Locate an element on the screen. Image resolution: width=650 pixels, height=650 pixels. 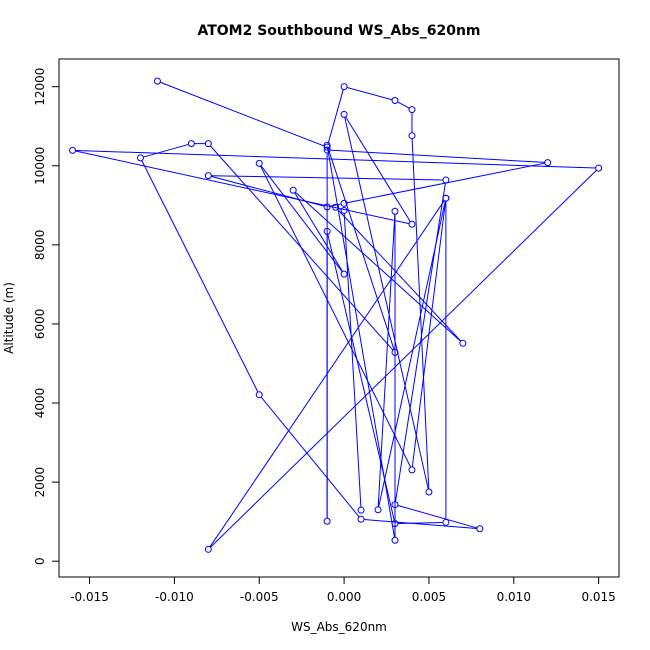
y-tick-label: 10000 is located at coordinates (40, 166).